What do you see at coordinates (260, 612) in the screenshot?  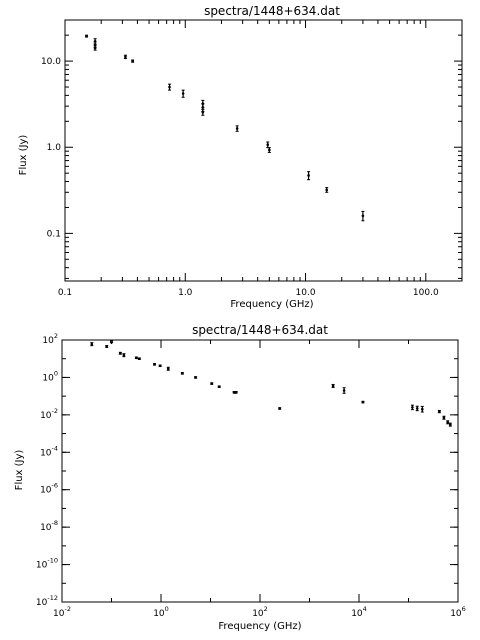 I see `bottom-chart-x-tick-label: 10²` at bounding box center [260, 612].